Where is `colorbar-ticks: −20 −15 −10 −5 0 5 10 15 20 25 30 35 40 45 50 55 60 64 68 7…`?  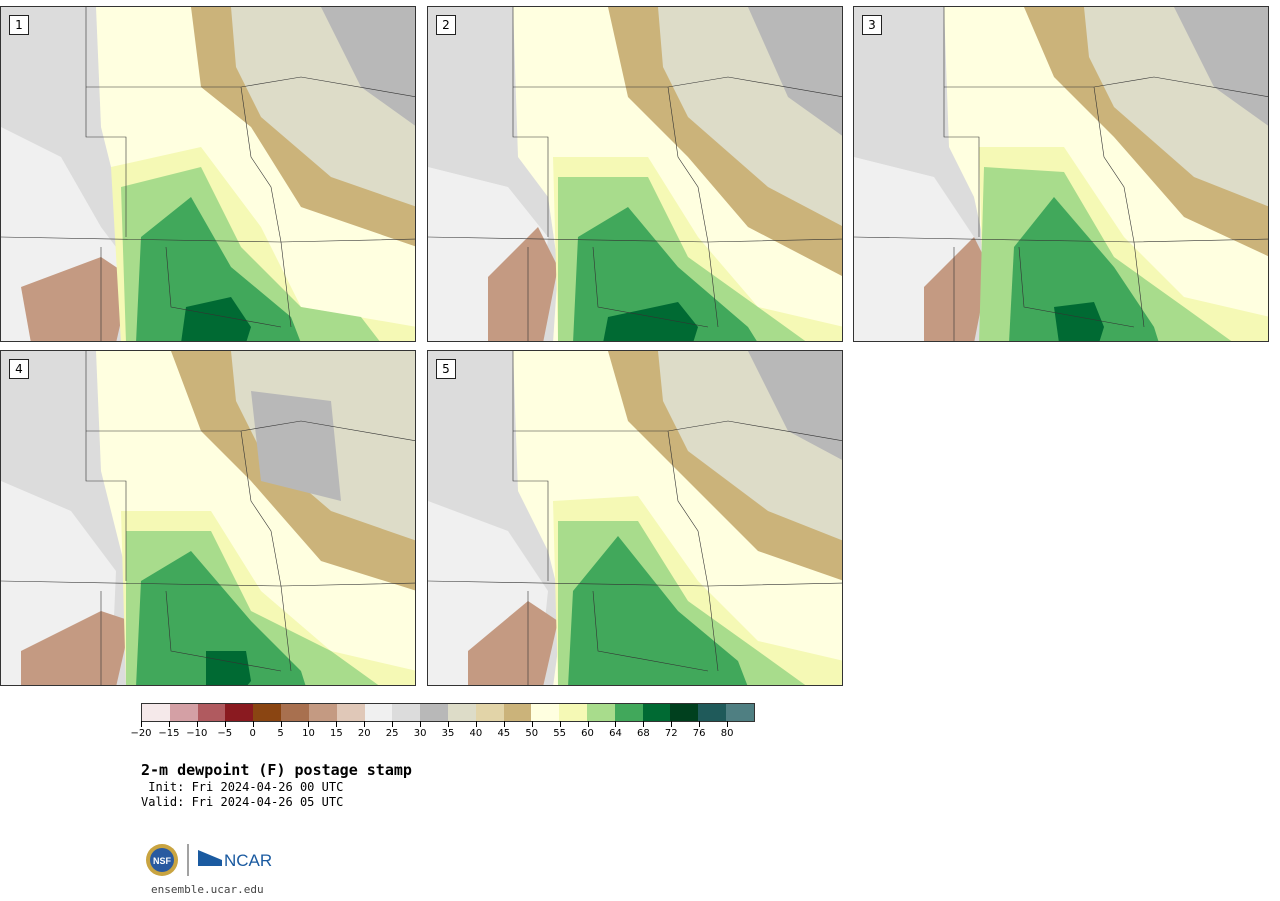
colorbar-ticks: −20 −15 −10 −5 0 5 10 15 20 25 30 35 40 45 50 55 60 64 68 7… is located at coordinates (442, 731).